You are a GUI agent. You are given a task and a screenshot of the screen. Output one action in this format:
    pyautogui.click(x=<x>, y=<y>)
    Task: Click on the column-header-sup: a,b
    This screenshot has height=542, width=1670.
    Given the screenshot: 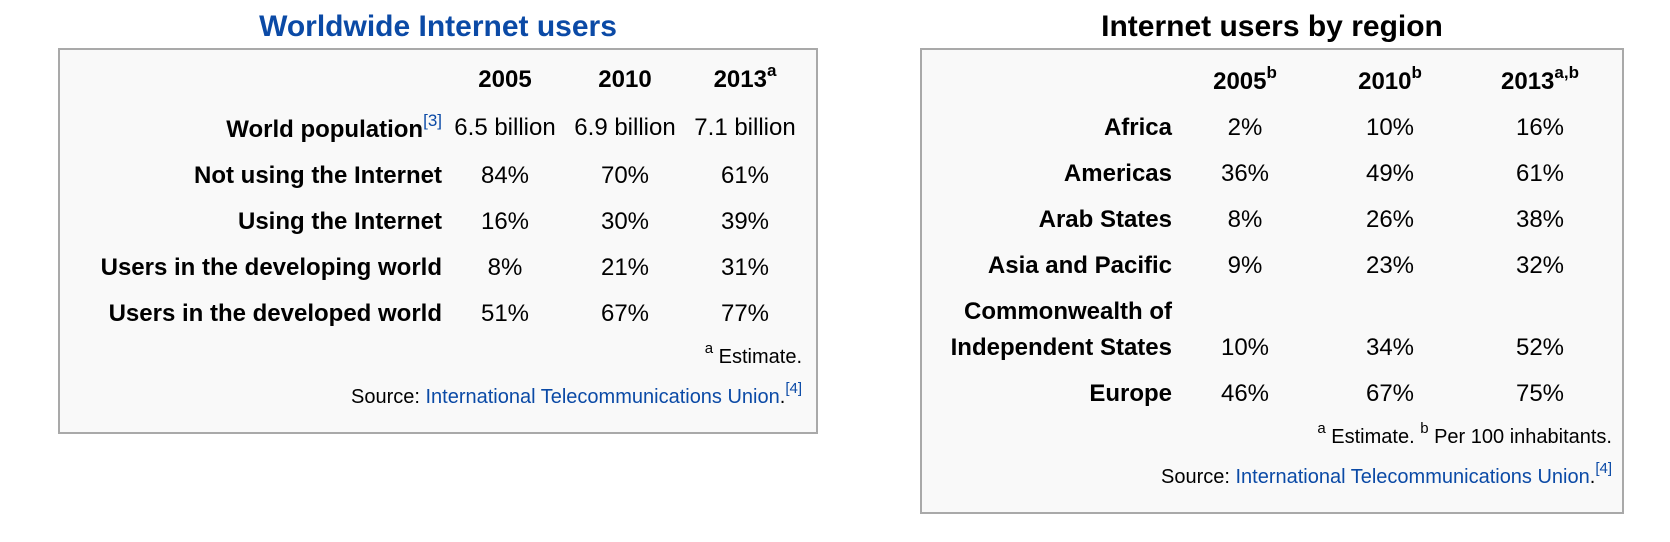 What is the action you would take?
    pyautogui.click(x=1566, y=72)
    